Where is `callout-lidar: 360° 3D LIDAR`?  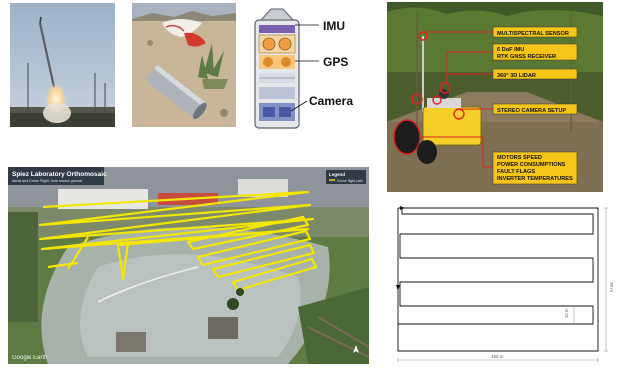
callout-lidar: 360° 3D LIDAR is located at coordinates (535, 74).